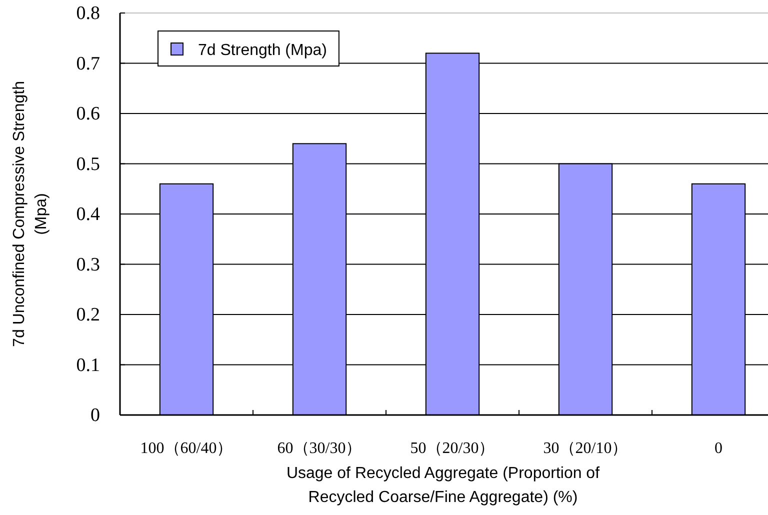  Describe the element at coordinates (88, 315) in the screenshot. I see `y-tick-label: 0.2` at that location.